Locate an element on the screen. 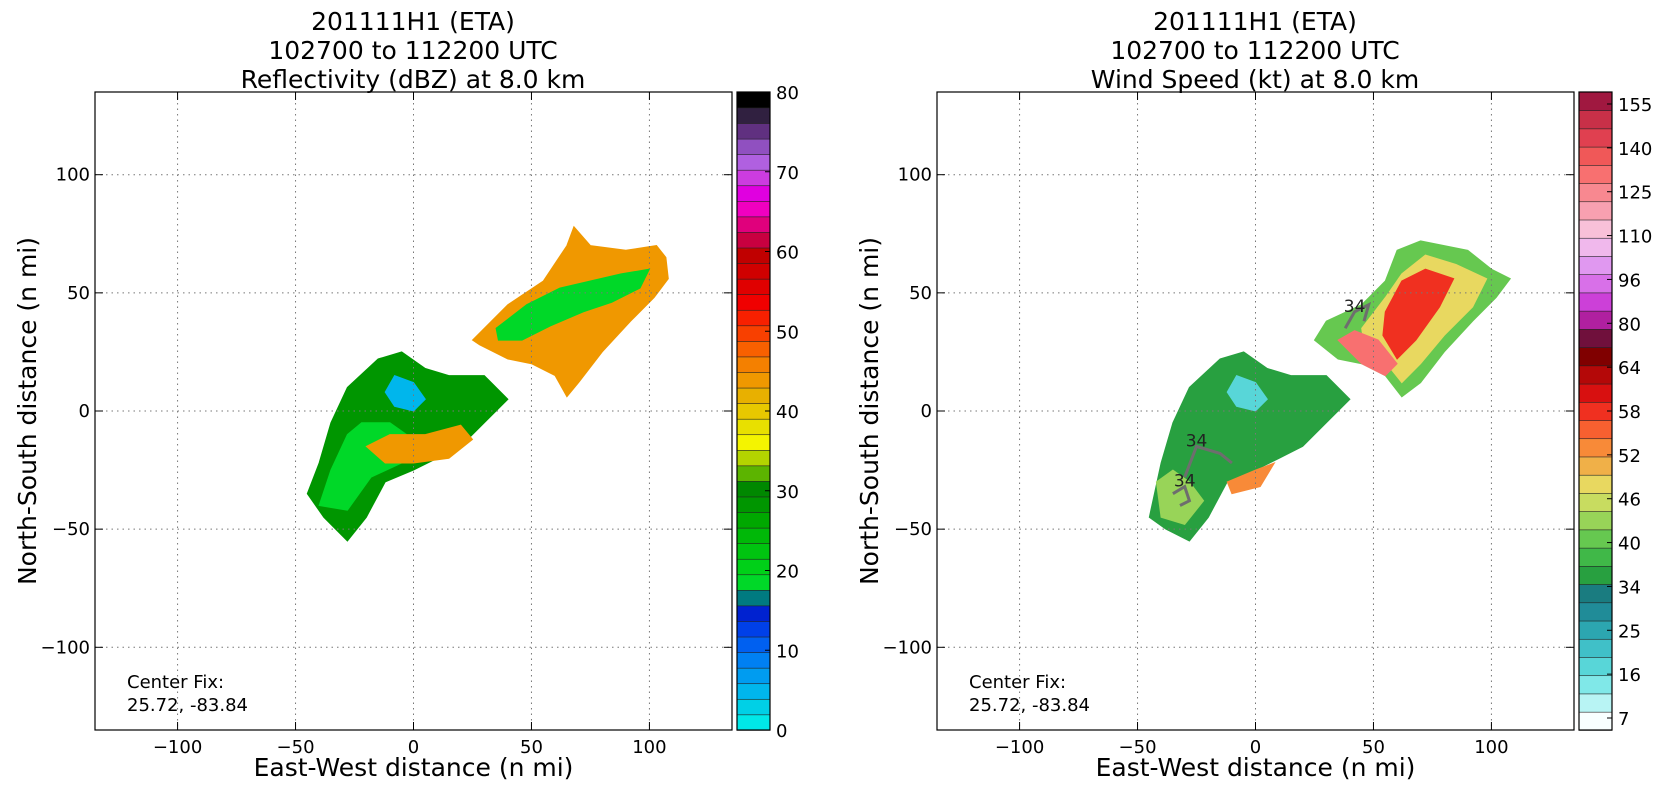 This screenshot has width=1654, height=787. colorbar-tick-label: 10 is located at coordinates (787, 651).